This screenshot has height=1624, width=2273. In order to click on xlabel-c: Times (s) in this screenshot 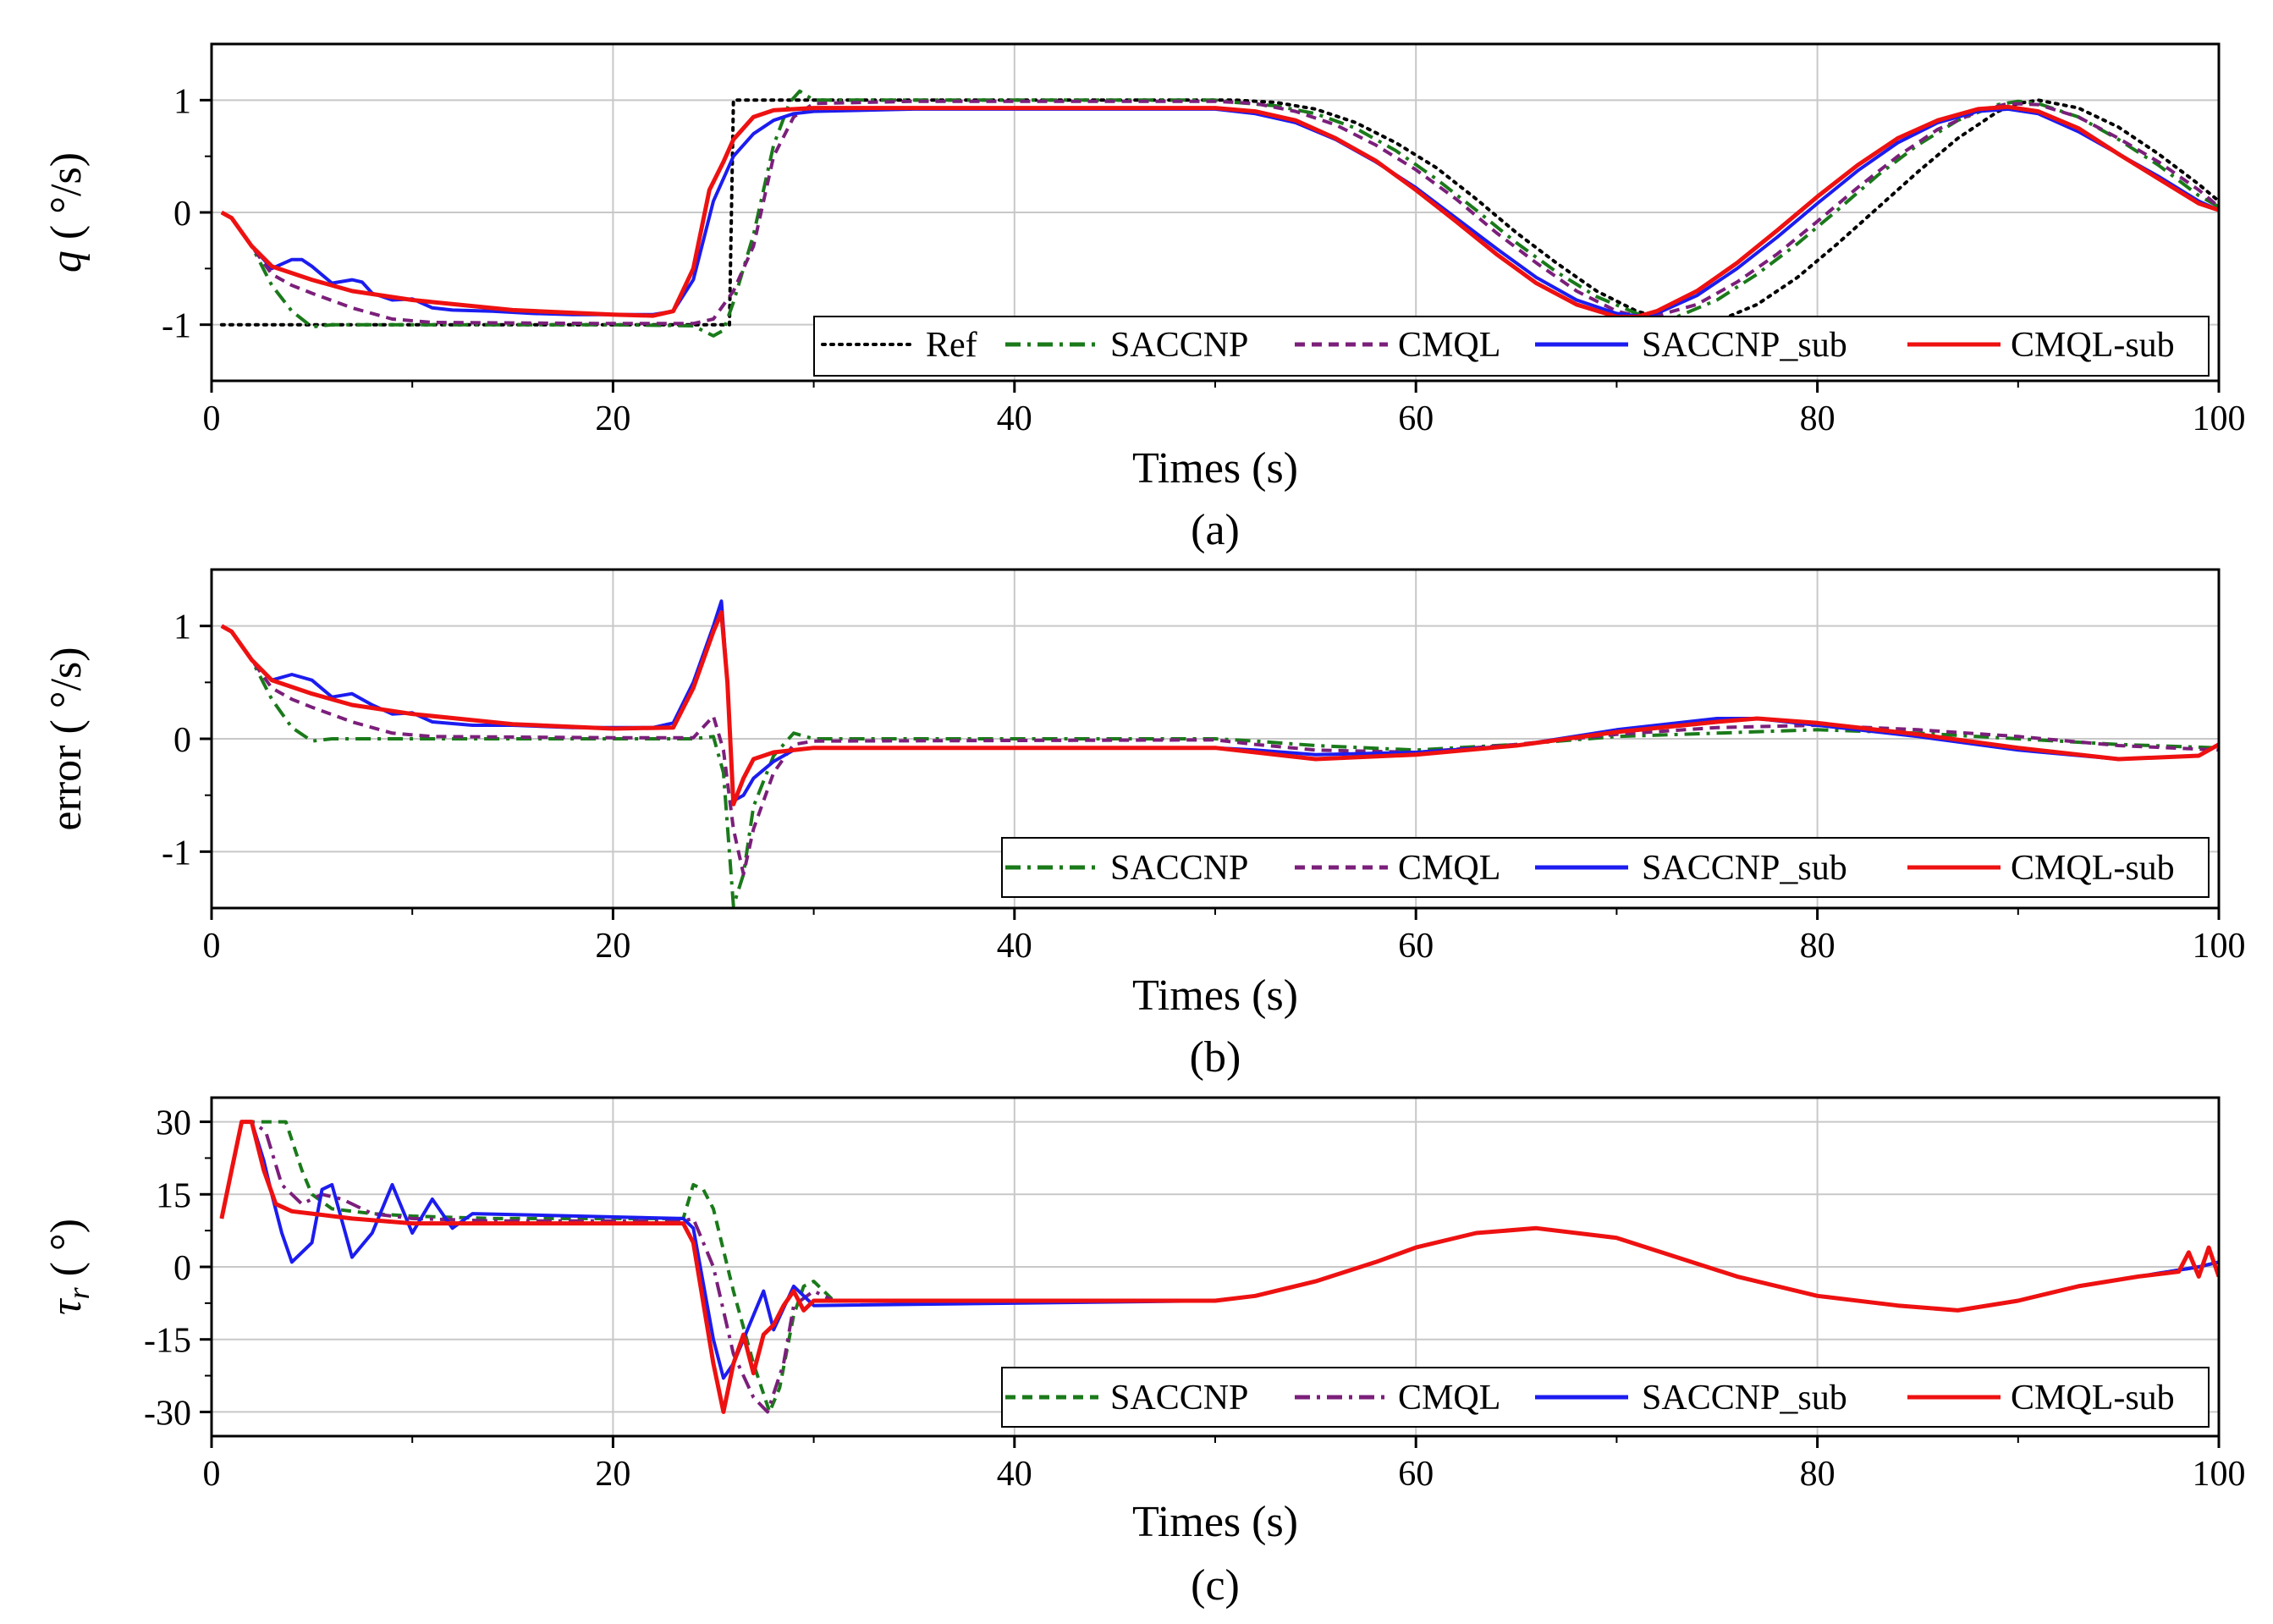, I will do `click(1215, 1522)`.